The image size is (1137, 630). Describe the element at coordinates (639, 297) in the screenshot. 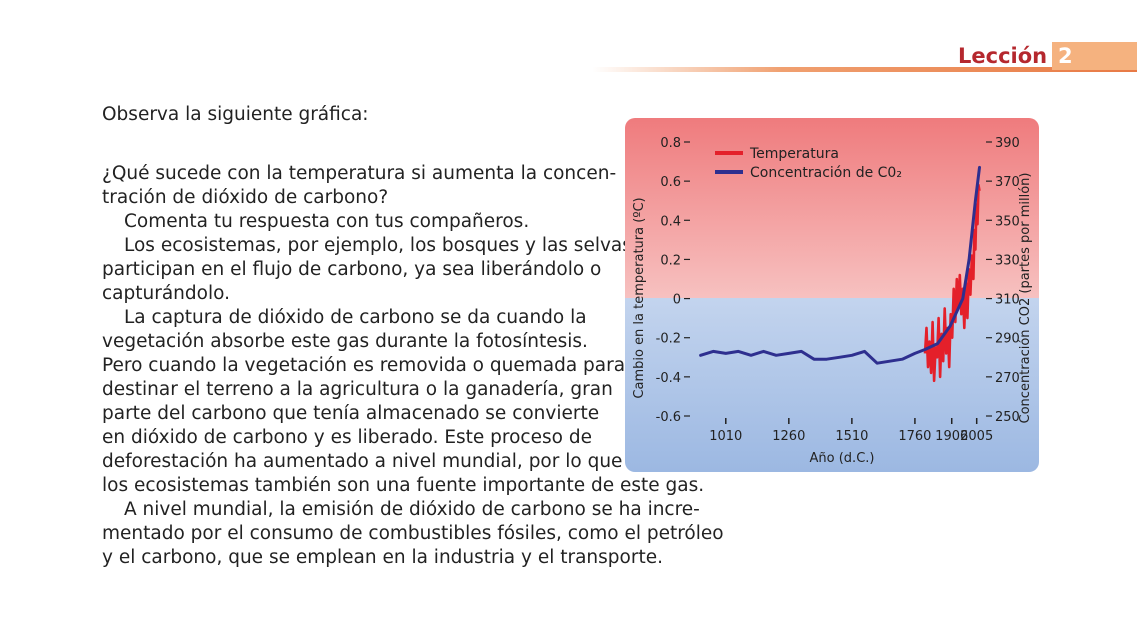

I see `y-axis-left-label: Cambio en la temperatura (ºC)` at that location.